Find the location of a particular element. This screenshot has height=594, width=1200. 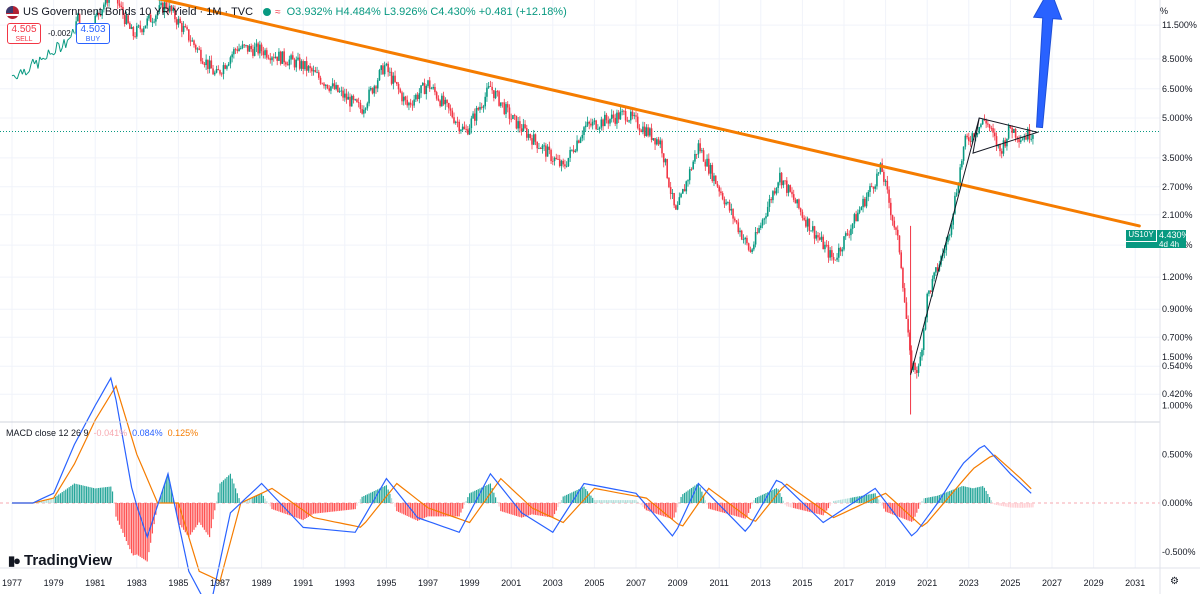

settings-gear-icon: ⚙ is located at coordinates (1174, 581).